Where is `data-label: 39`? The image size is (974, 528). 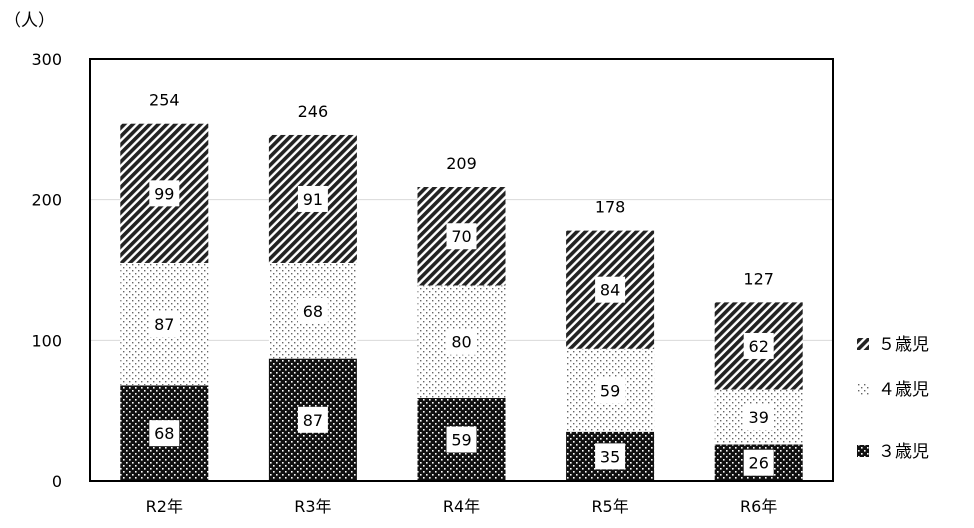 data-label: 39 is located at coordinates (759, 417).